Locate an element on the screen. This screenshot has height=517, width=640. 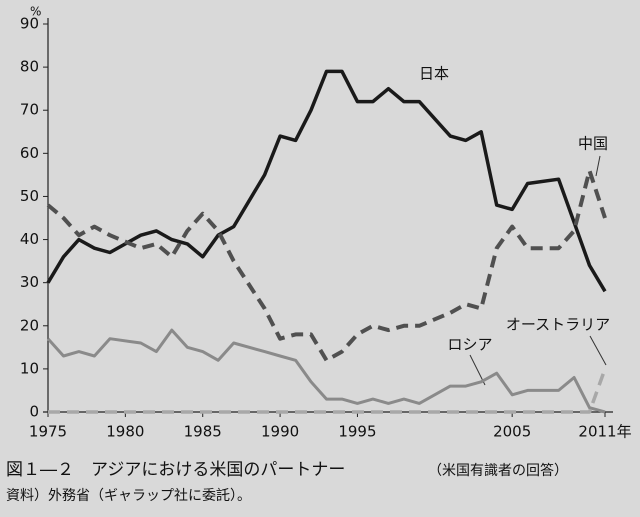
chart-title: 図１―２ アジアにおける米国のパートナー is located at coordinates (175, 470).